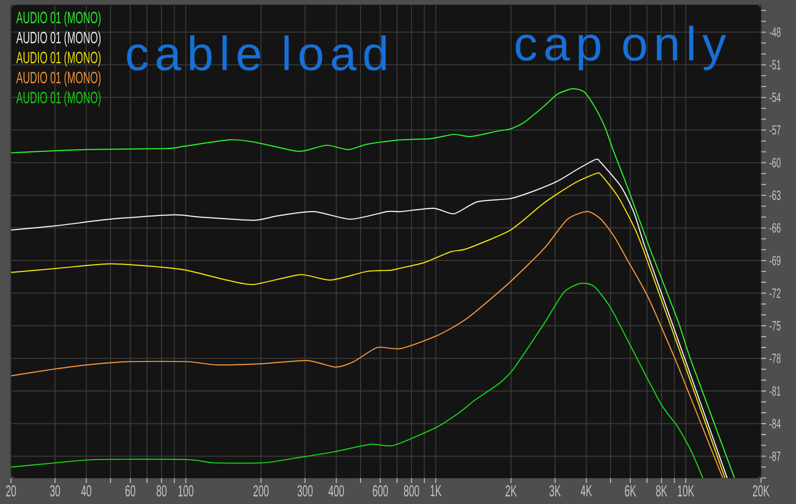  I want to click on x-tick-label: 800, so click(412, 490).